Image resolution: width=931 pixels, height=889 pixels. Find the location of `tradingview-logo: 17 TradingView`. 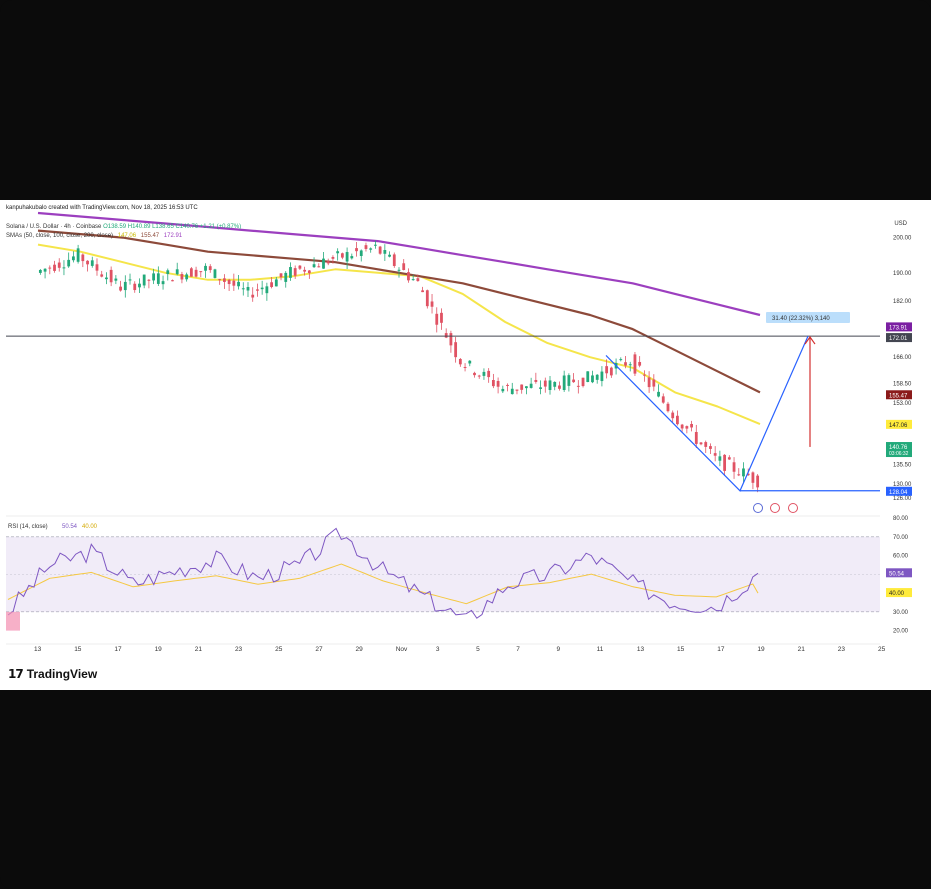

tradingview-logo: 17 TradingView is located at coordinates (52, 674).